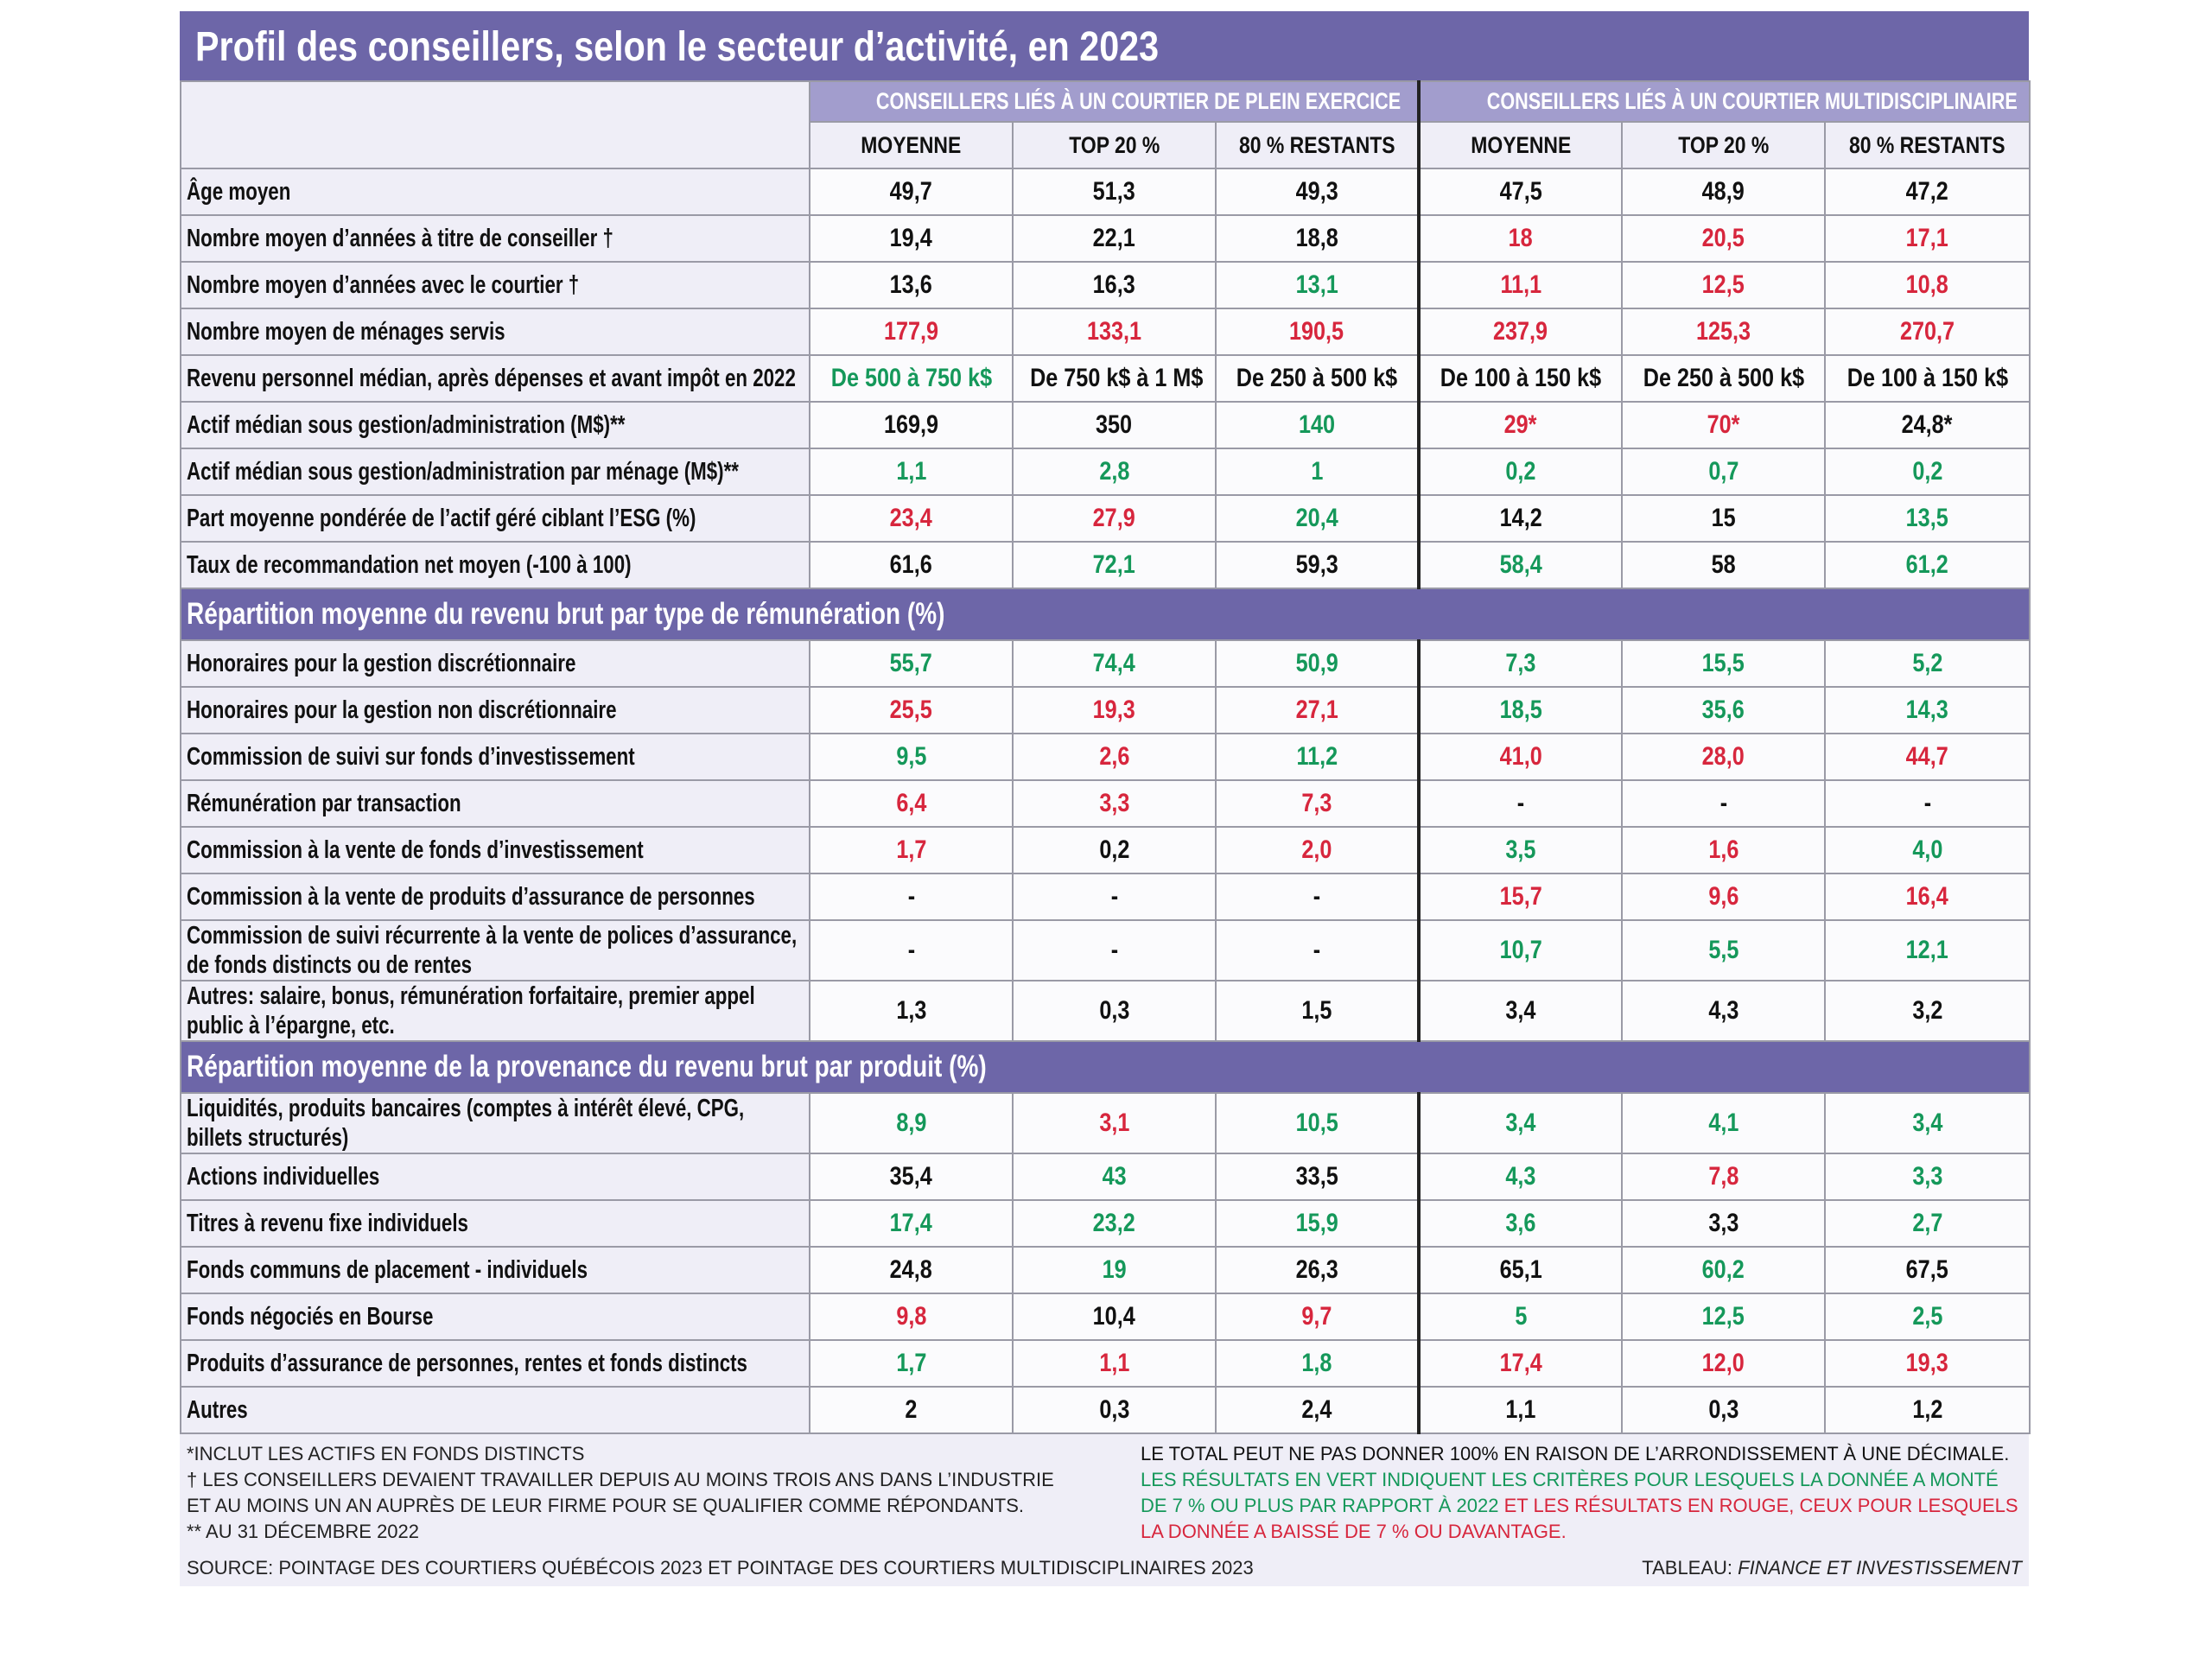 This screenshot has width=2212, height=1658. I want to click on value-cell: 3,5, so click(1520, 850).